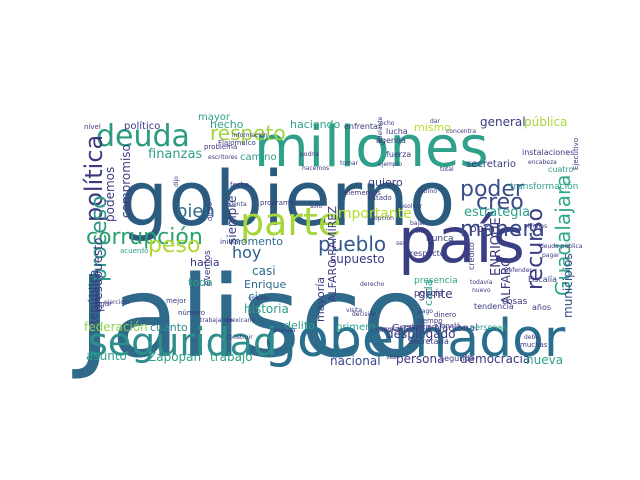 This screenshot has width=640, height=480. What do you see at coordinates (208, 268) in the screenshot?
I see `word-eventos: eventos` at bounding box center [208, 268].